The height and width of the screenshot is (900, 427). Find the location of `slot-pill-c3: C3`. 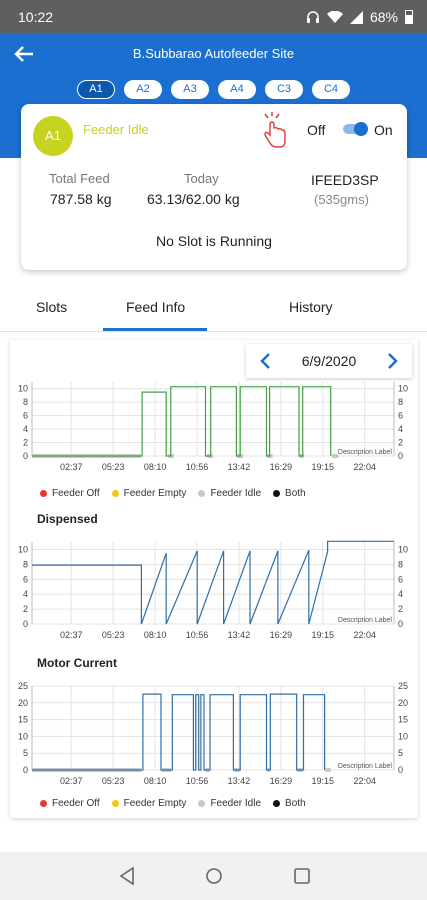

slot-pill-c3: C3 is located at coordinates (284, 89).